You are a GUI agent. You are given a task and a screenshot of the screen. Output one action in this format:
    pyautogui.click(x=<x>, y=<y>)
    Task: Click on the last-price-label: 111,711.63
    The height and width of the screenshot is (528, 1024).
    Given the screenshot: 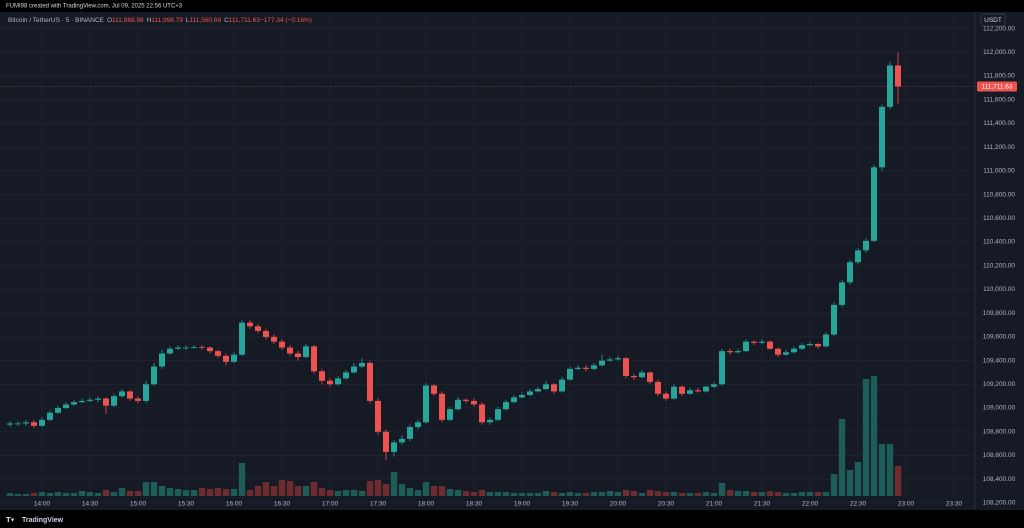 What is the action you would take?
    pyautogui.click(x=996, y=87)
    